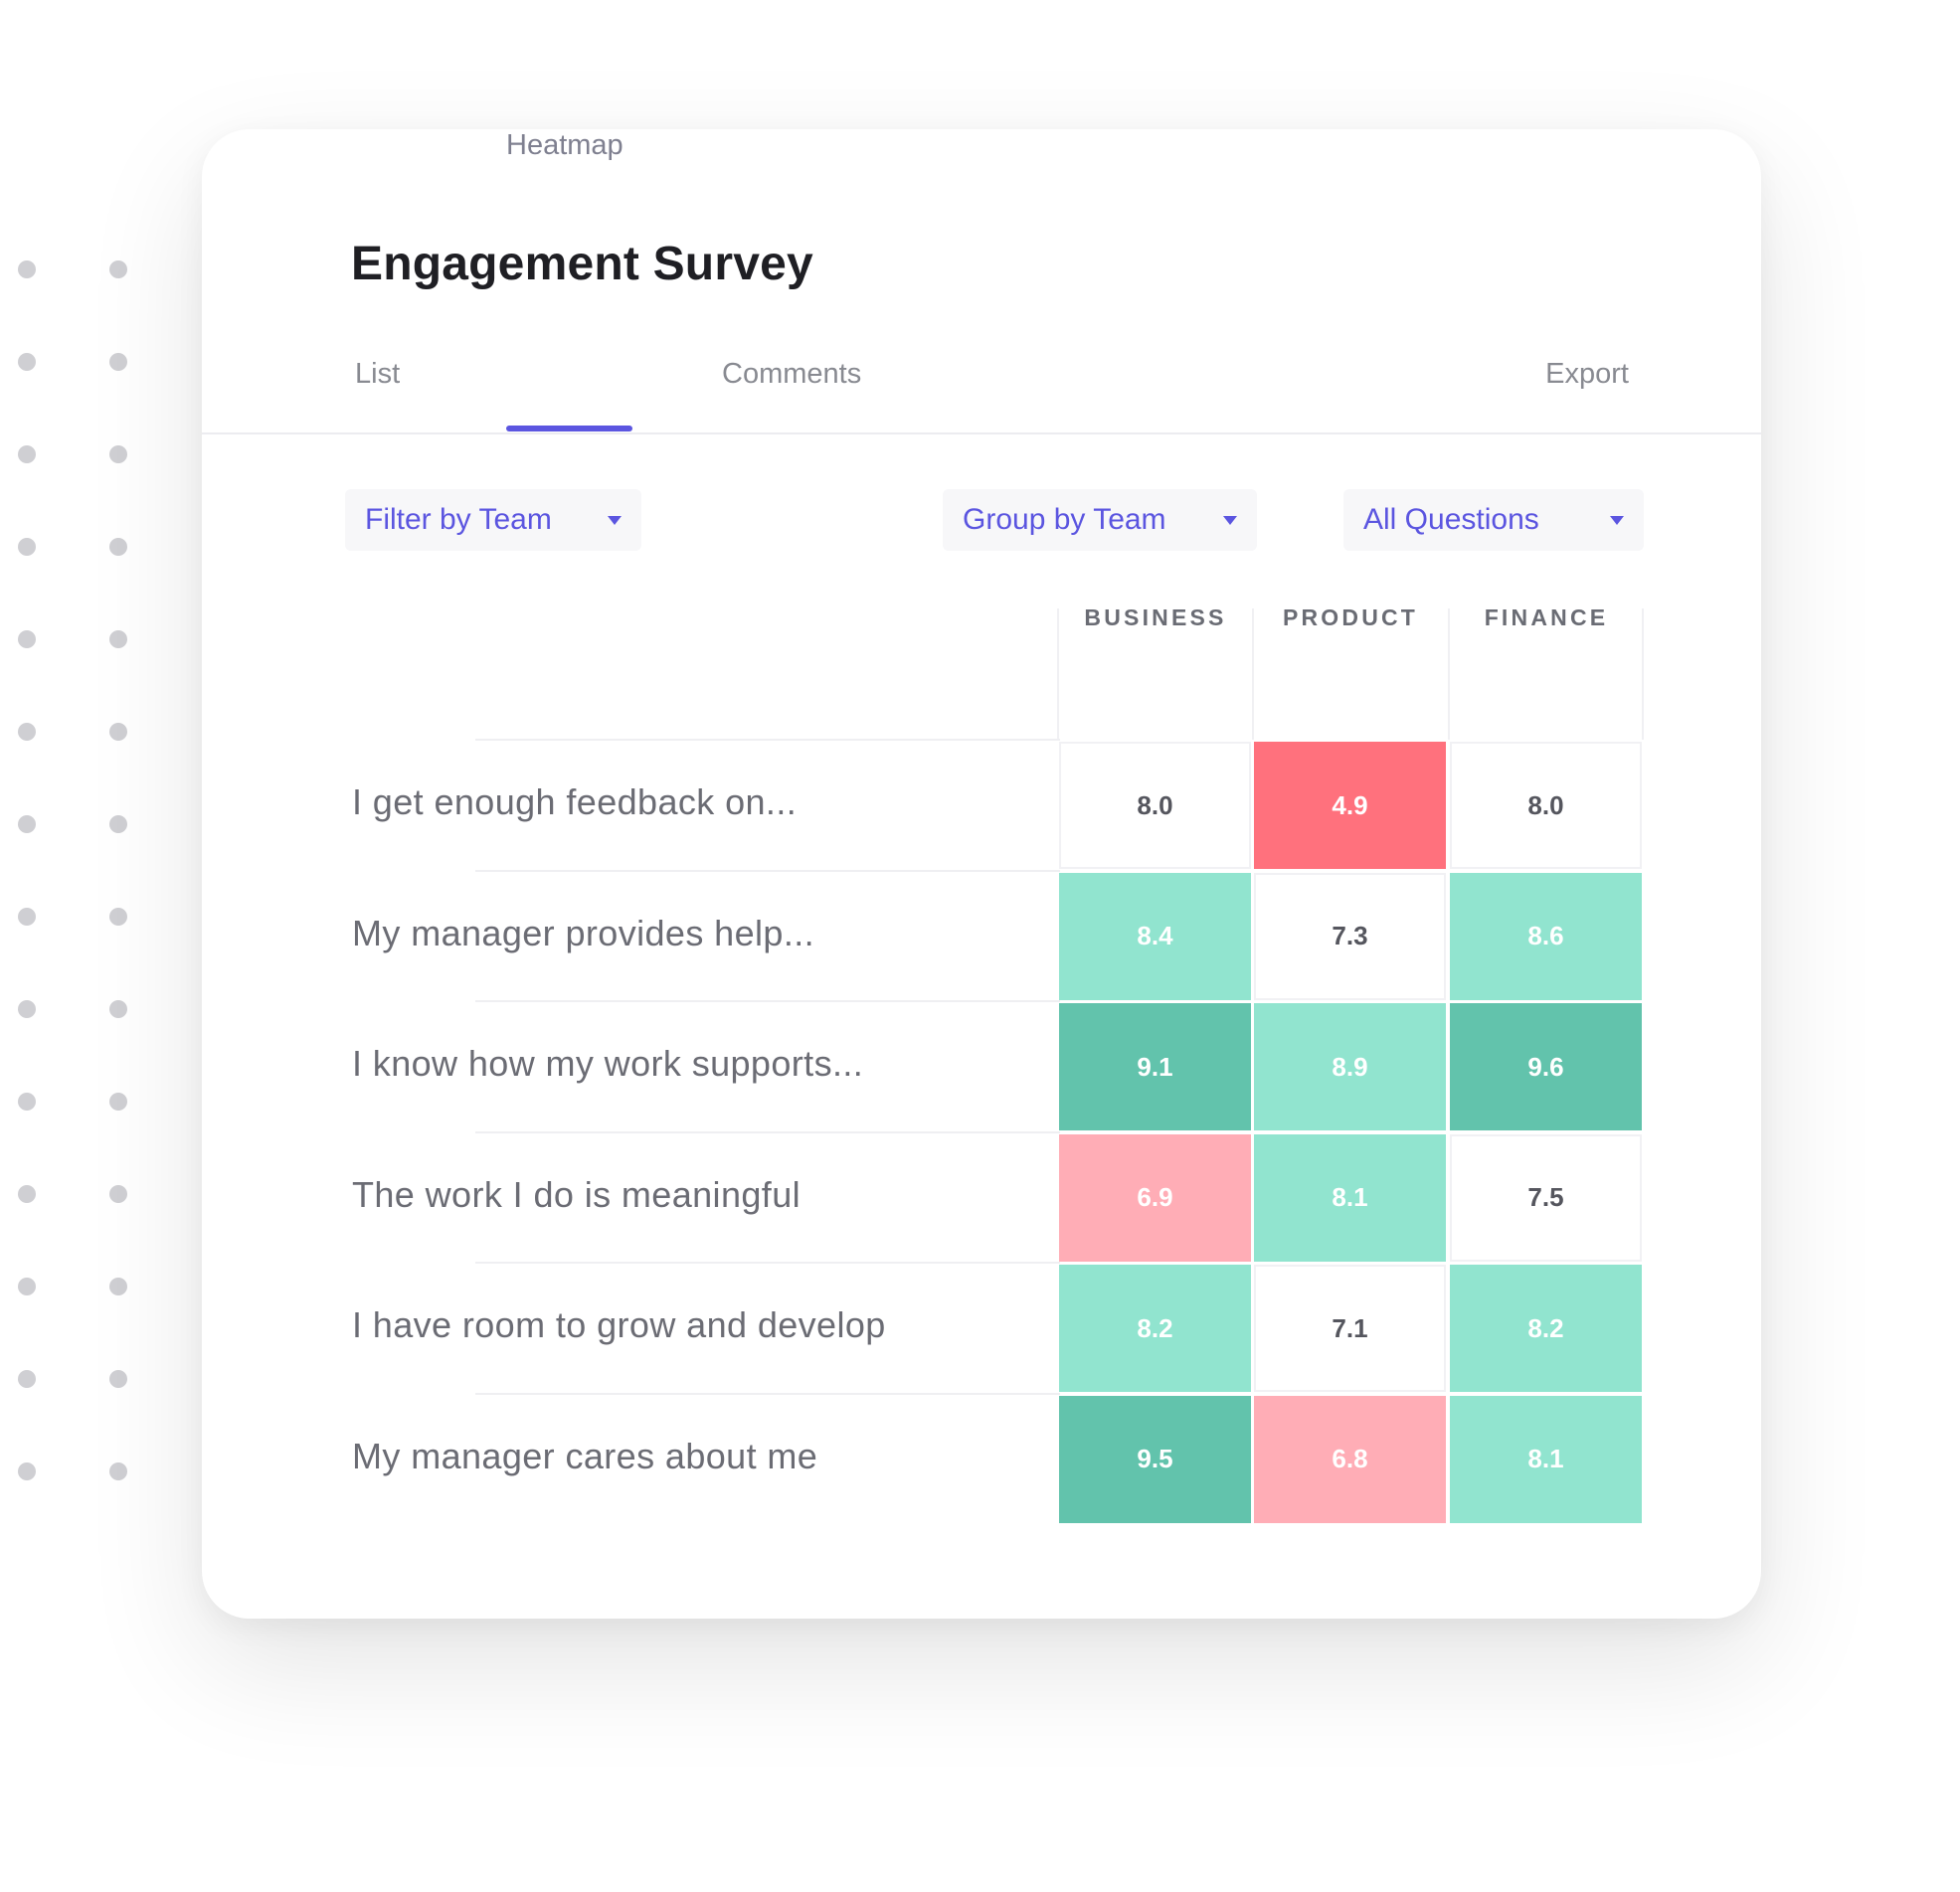  What do you see at coordinates (1546, 1066) in the screenshot?
I see `heatmap-cell: 9.6` at bounding box center [1546, 1066].